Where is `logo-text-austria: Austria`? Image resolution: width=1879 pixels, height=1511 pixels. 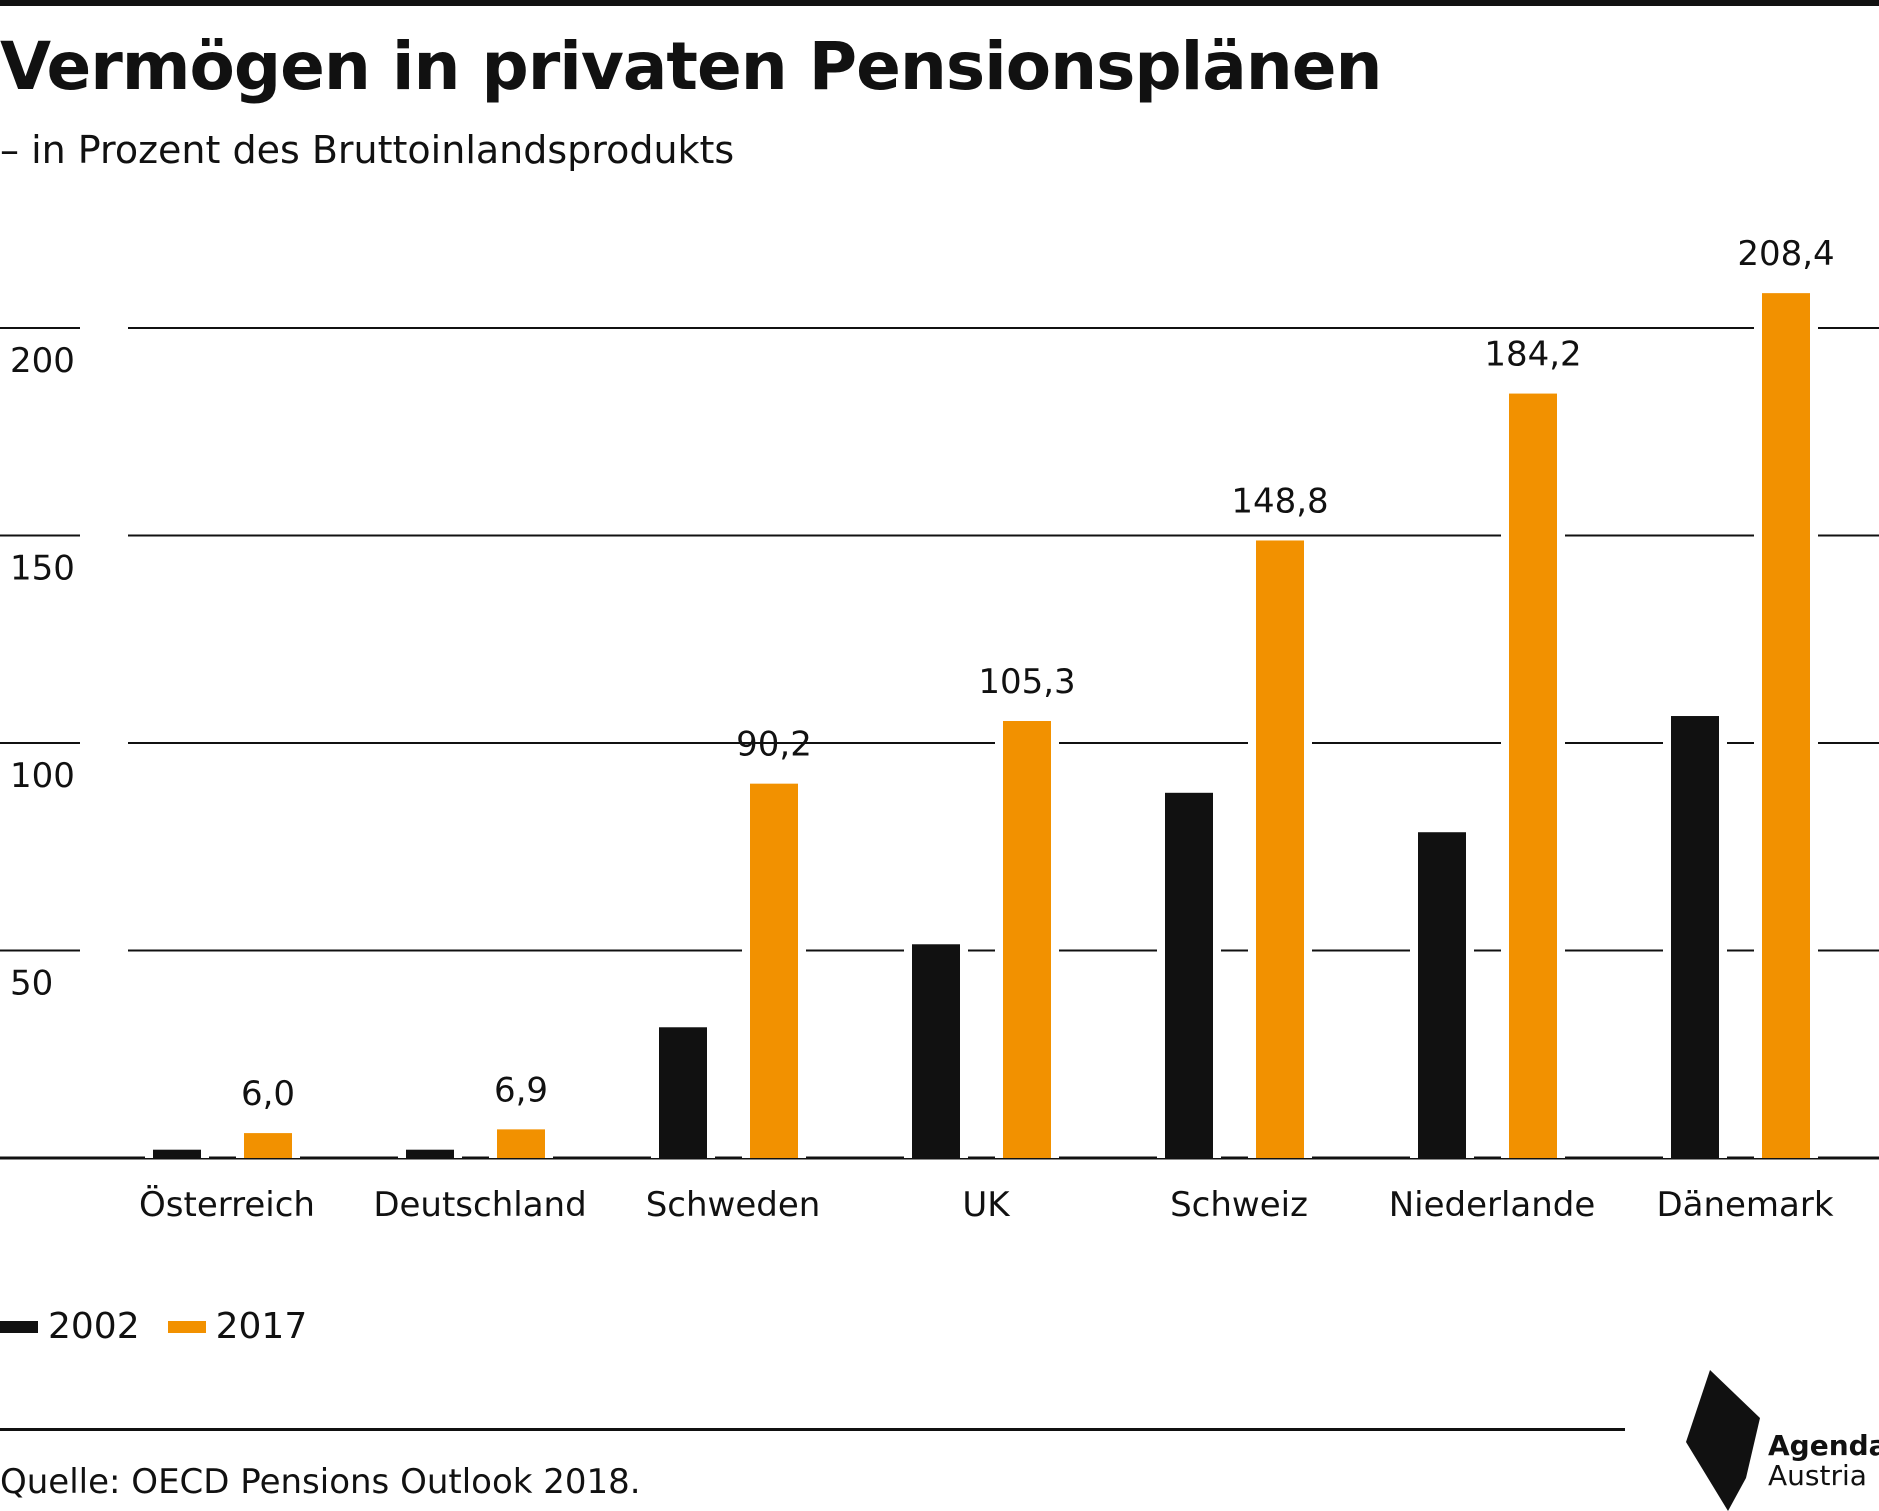 logo-text-austria: Austria is located at coordinates (1817, 1475).